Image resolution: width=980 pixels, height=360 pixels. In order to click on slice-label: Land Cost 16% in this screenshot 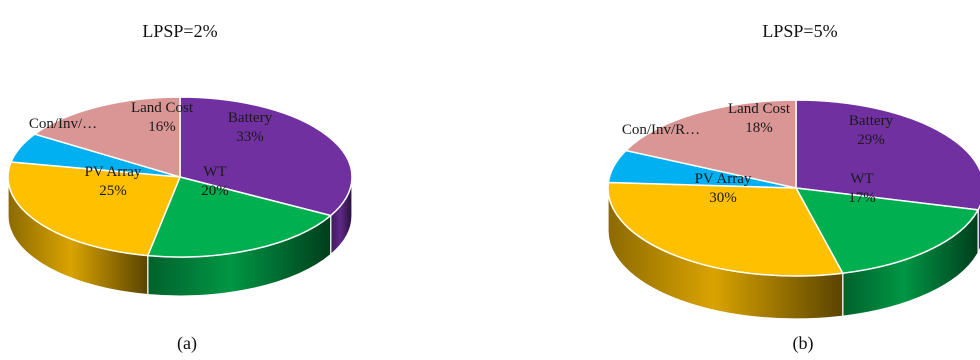, I will do `click(162, 117)`.